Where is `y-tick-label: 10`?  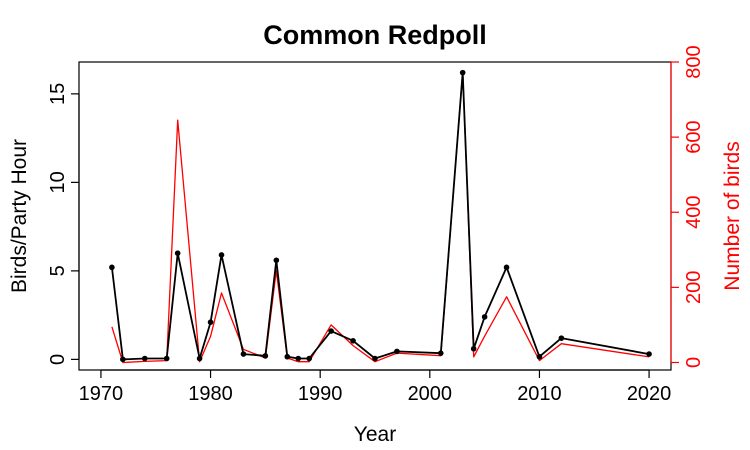
y-tick-label: 10 is located at coordinates (58, 182).